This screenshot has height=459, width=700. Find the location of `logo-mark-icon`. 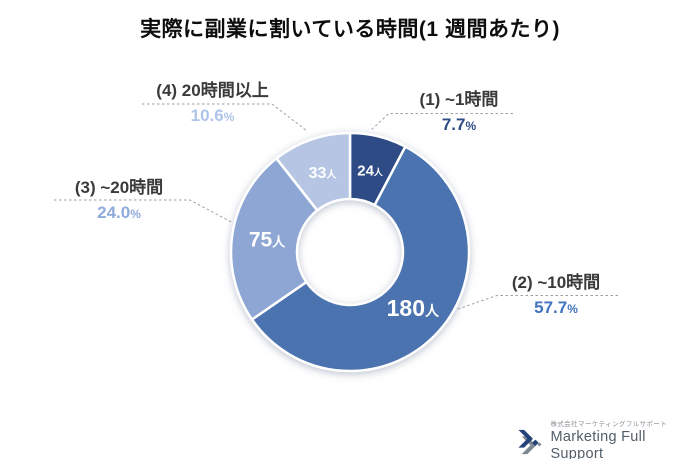

logo-mark-icon is located at coordinates (530, 441).